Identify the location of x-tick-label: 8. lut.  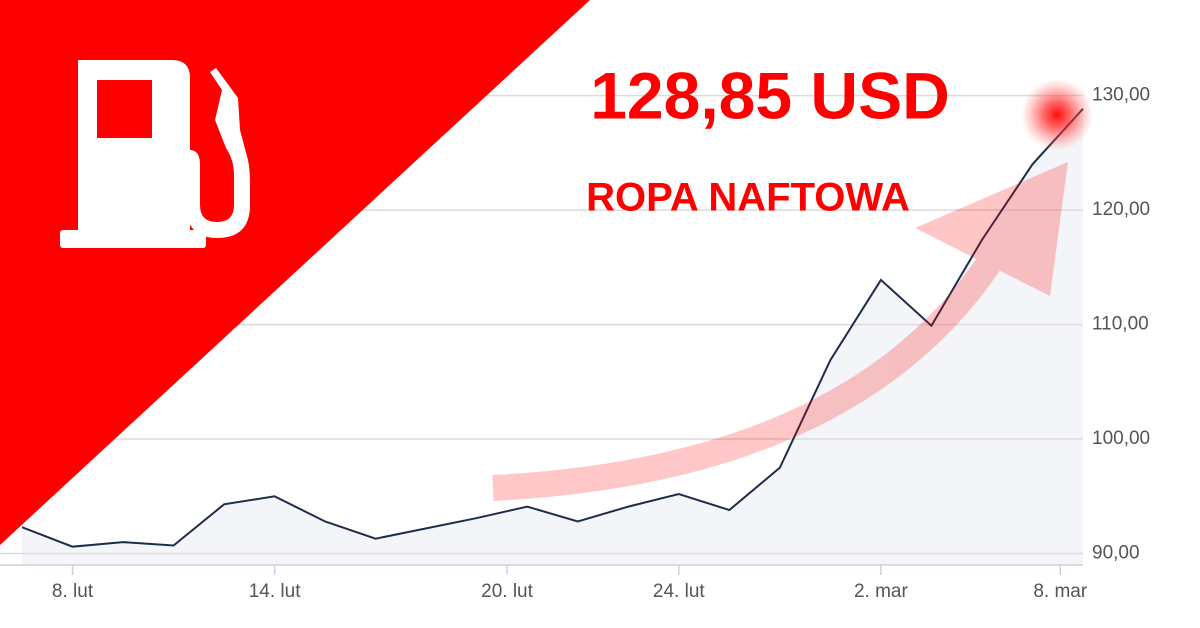
(73, 591).